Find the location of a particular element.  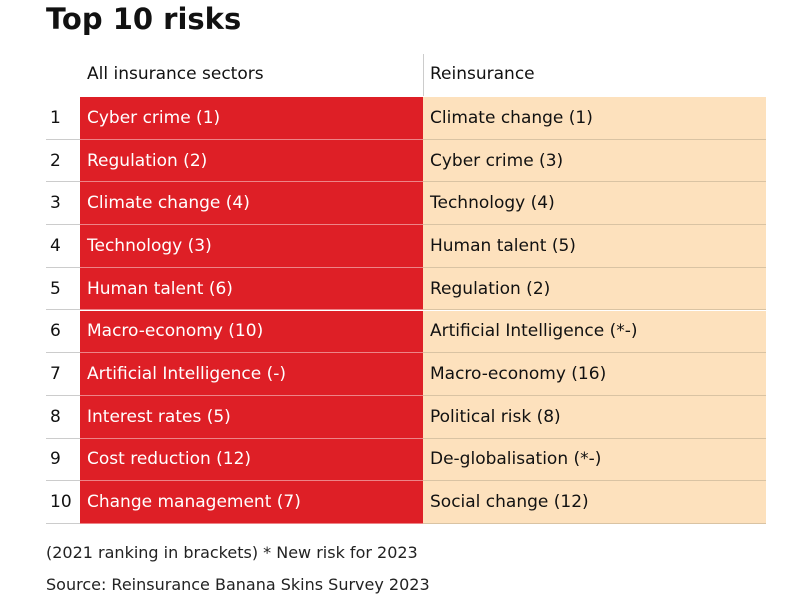

rank-cell: 2 is located at coordinates (63, 161).